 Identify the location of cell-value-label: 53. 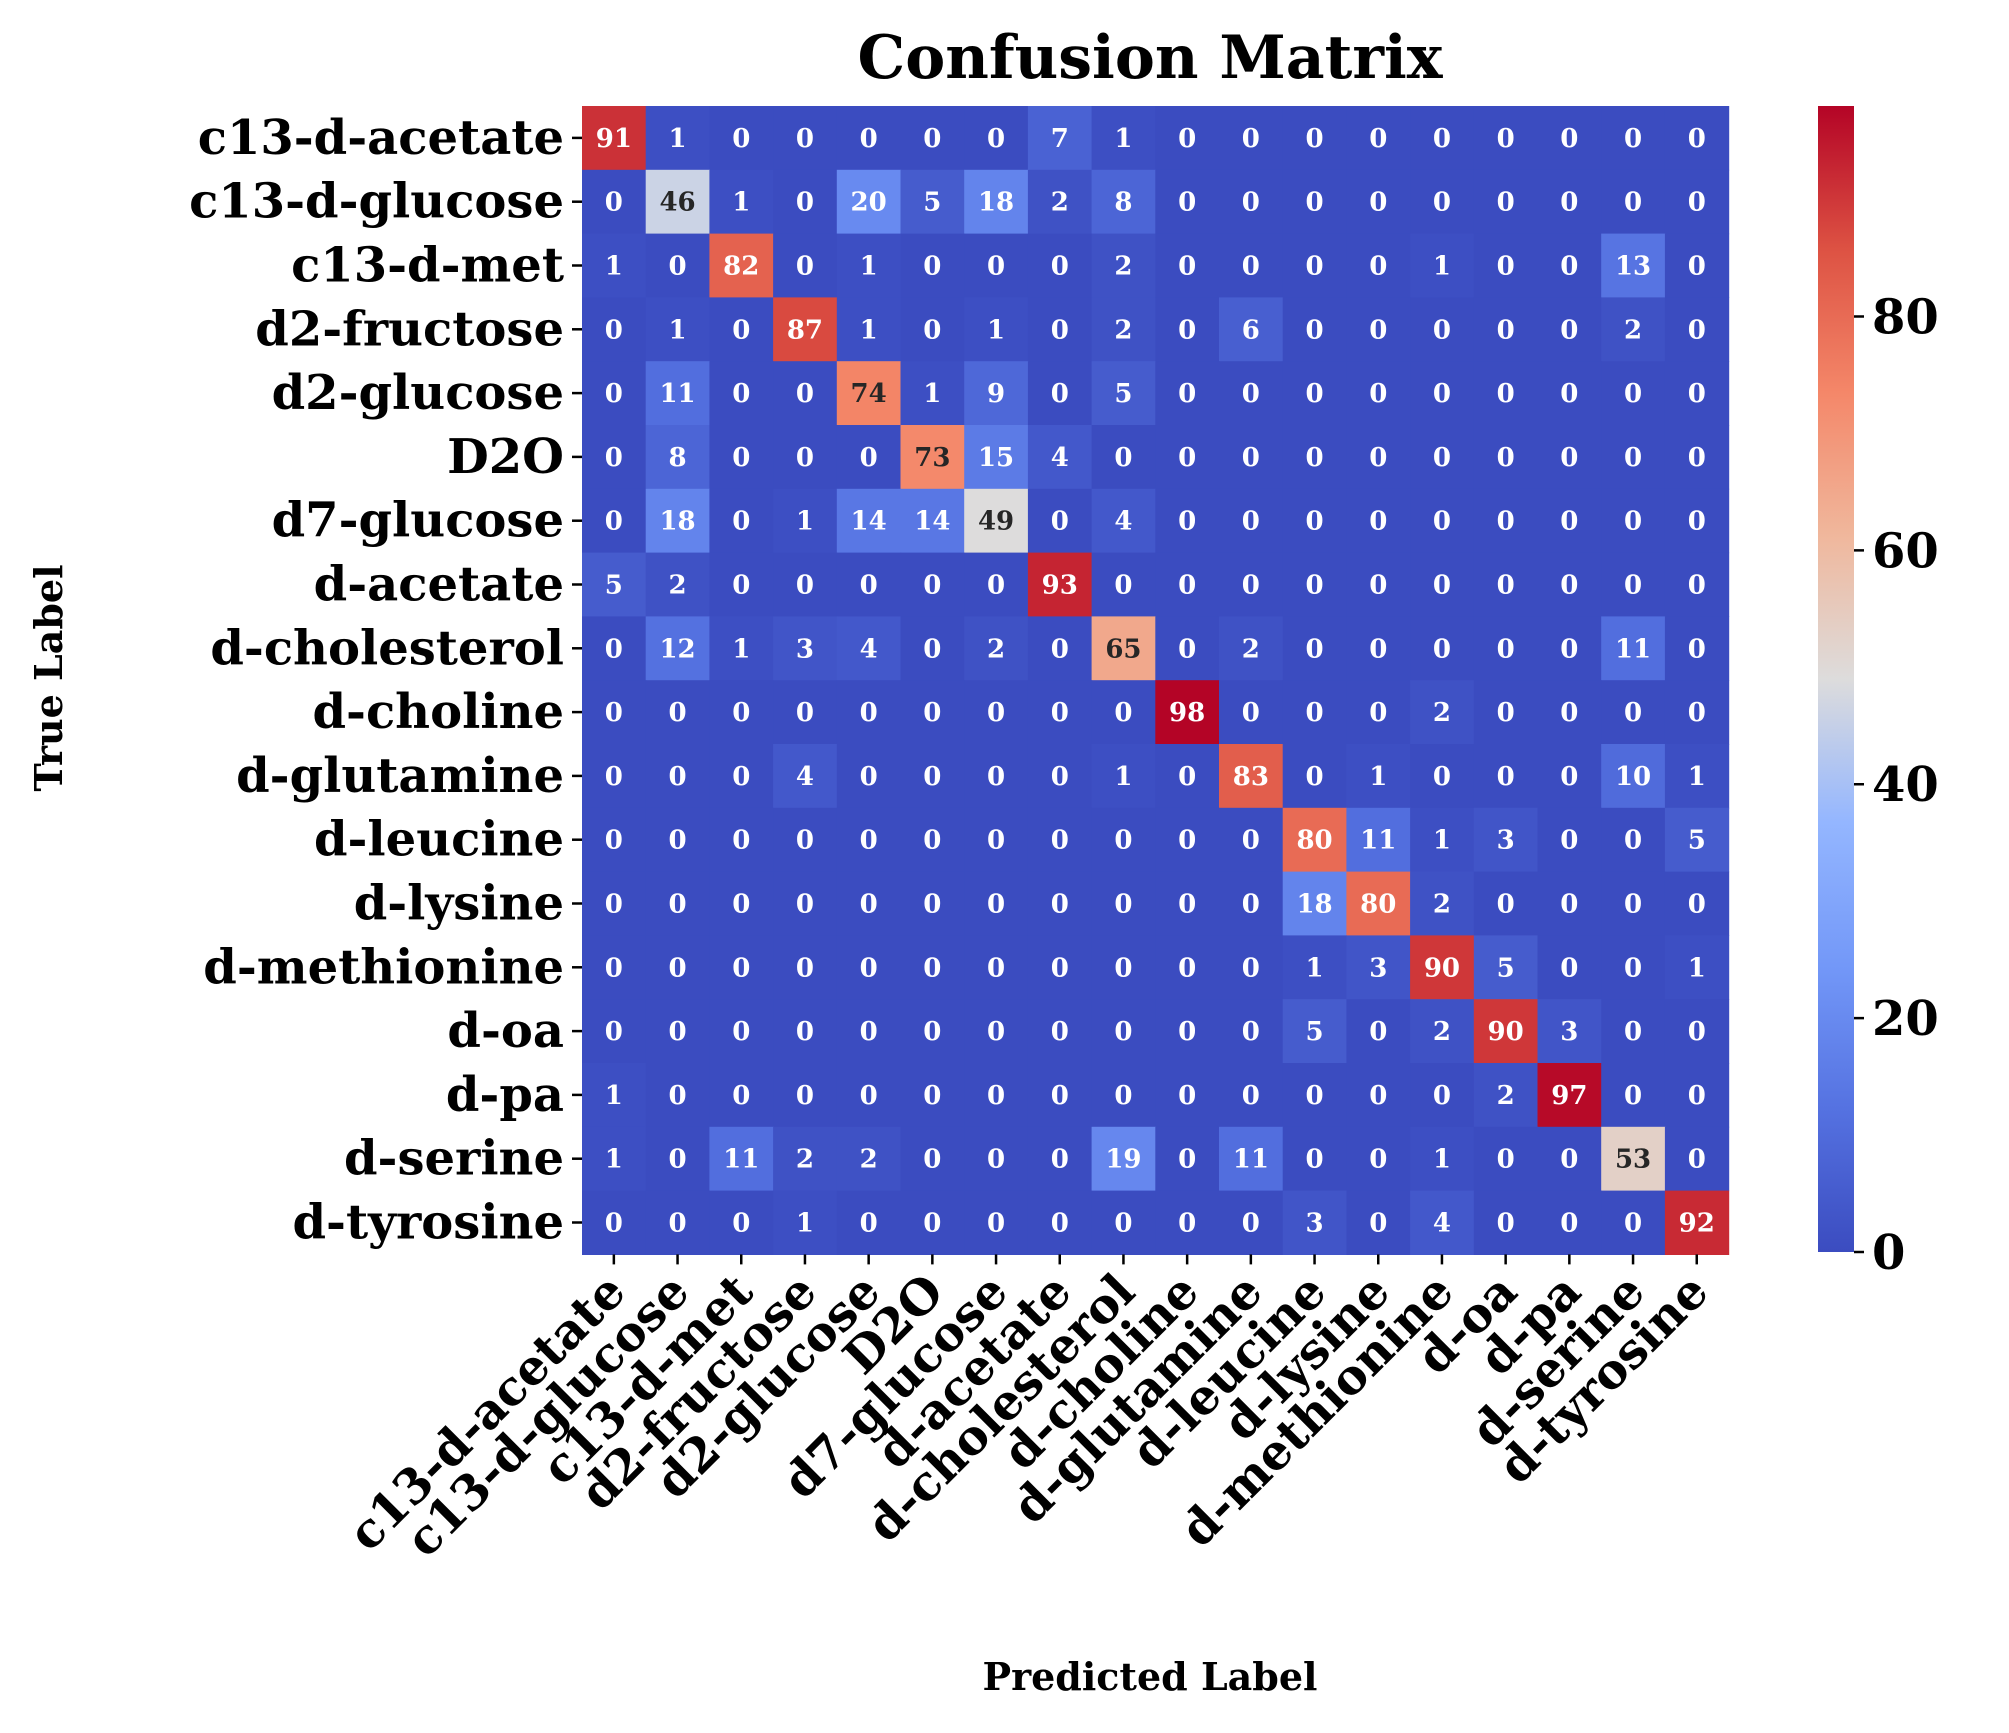
(1633, 1160).